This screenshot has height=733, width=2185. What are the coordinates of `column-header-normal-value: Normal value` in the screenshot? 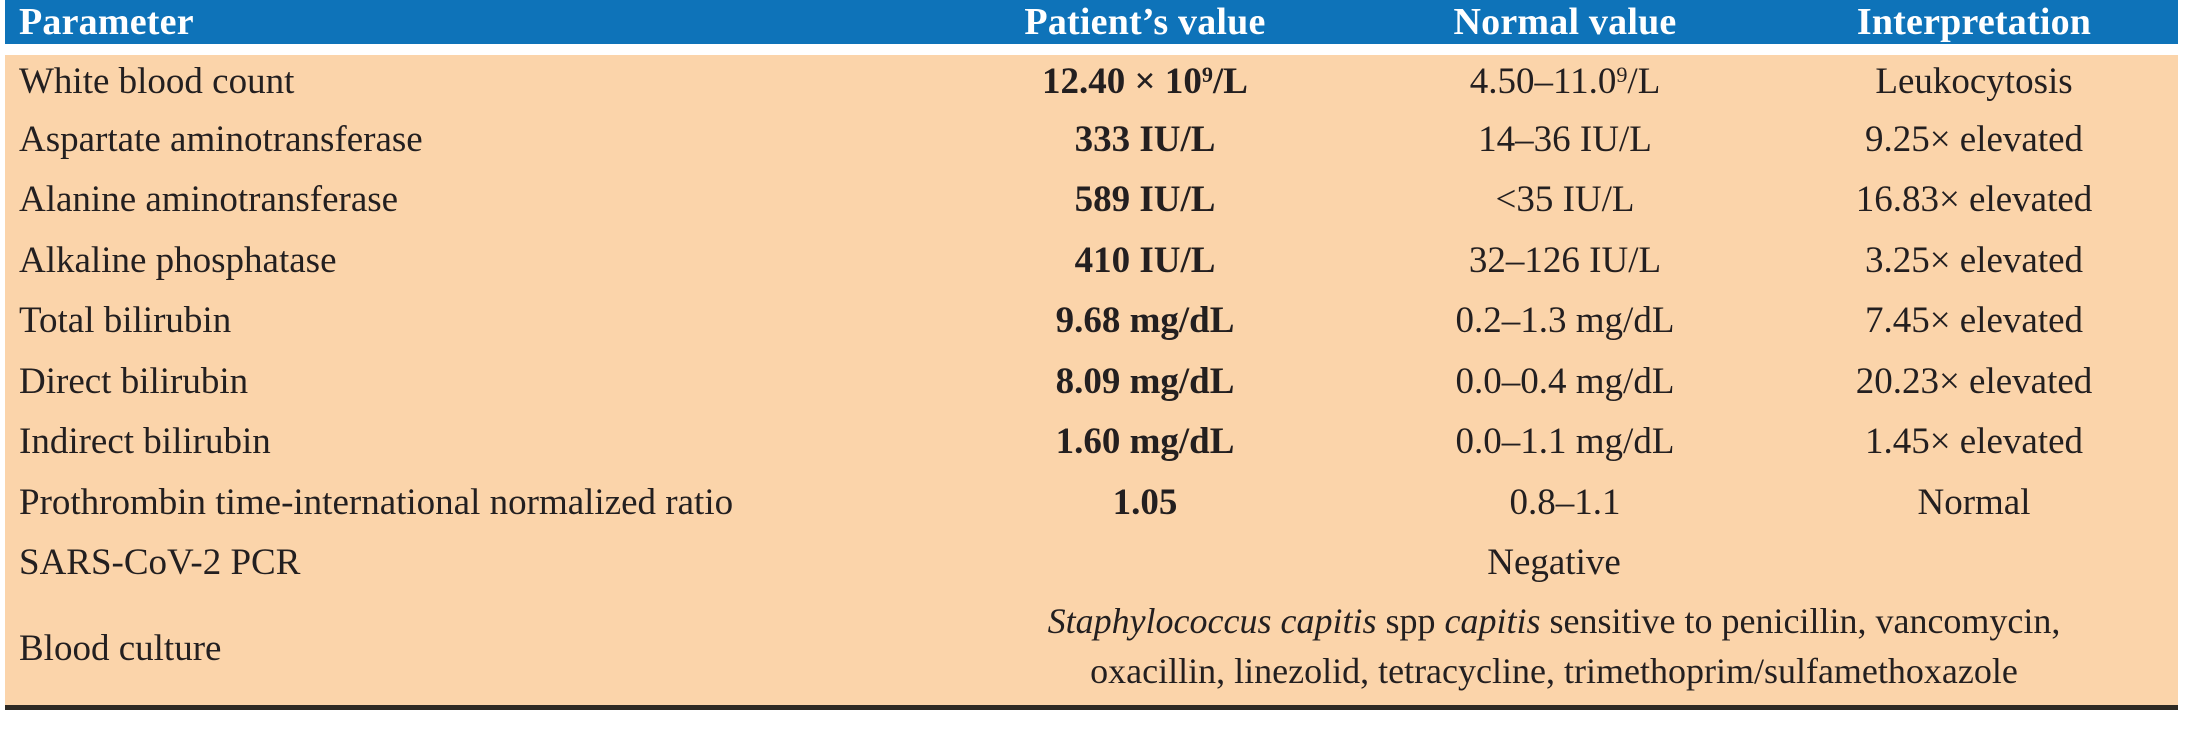 It's located at (1565, 27).